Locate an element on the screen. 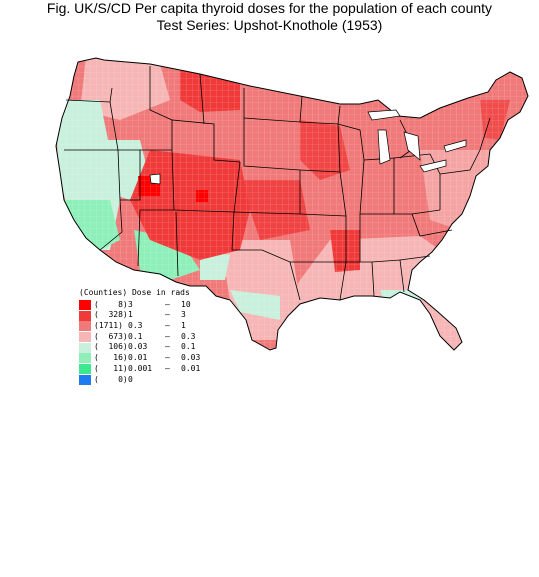  legend-high: 0.01 is located at coordinates (191, 368).